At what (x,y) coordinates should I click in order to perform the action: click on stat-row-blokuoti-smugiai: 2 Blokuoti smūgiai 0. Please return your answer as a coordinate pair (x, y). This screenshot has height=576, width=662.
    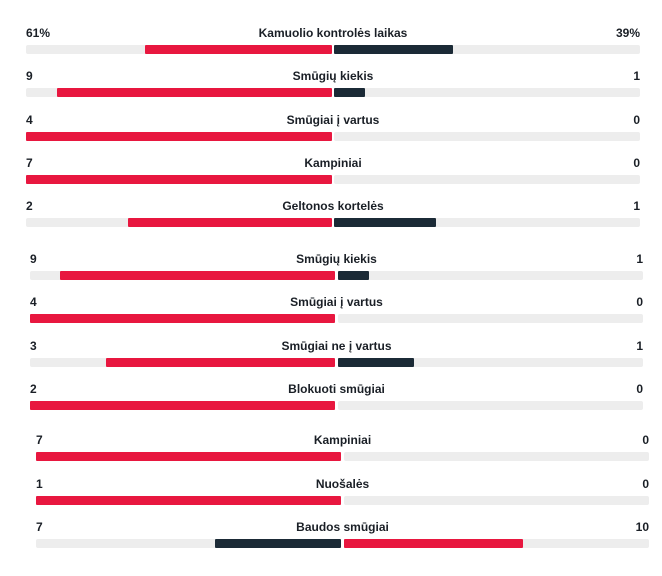
    Looking at the image, I should click on (336, 396).